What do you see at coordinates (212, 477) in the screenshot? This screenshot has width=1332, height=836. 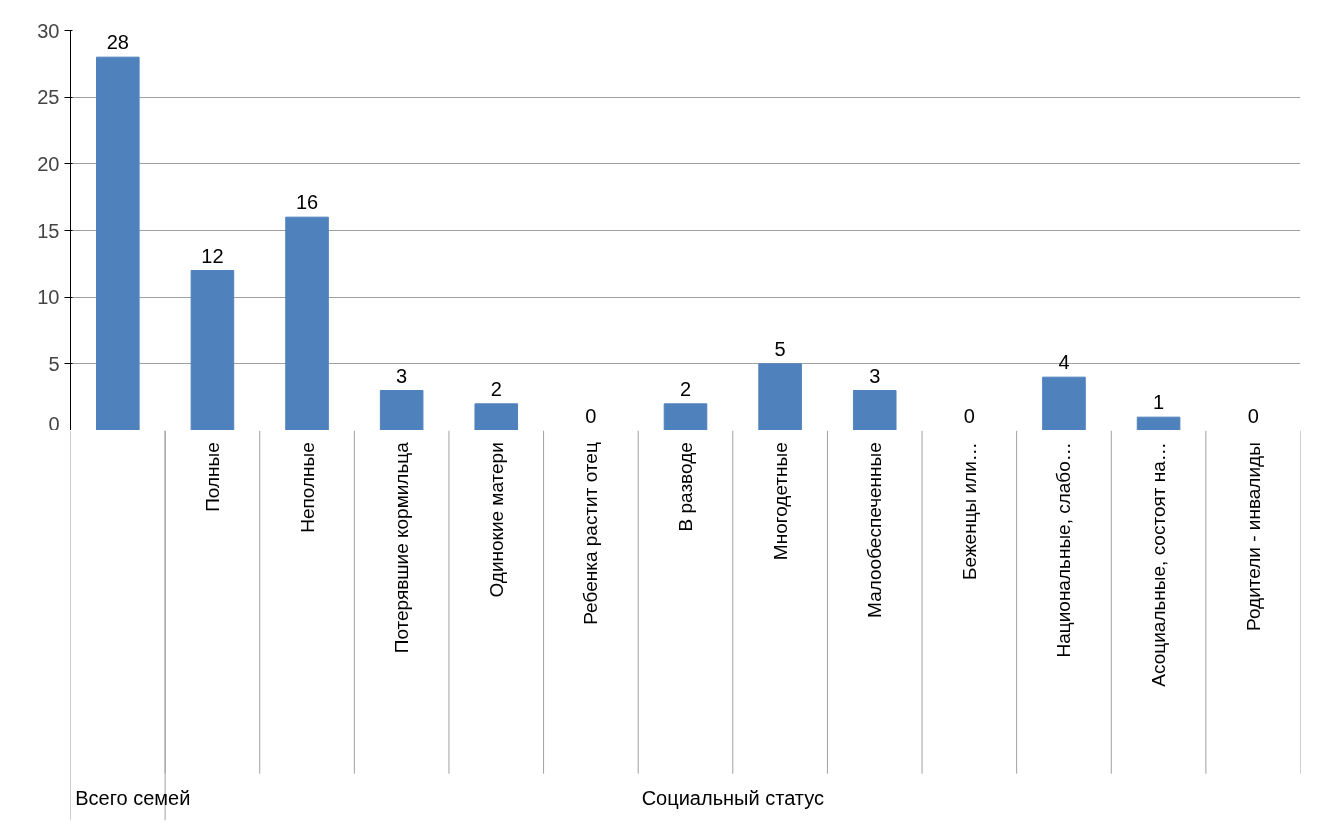 I see `x-tick-label: Полные` at bounding box center [212, 477].